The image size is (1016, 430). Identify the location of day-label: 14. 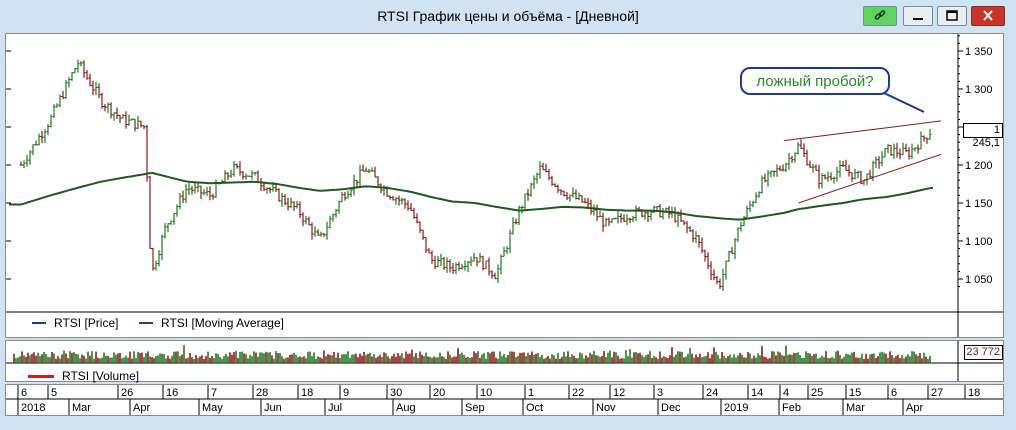
(757, 393).